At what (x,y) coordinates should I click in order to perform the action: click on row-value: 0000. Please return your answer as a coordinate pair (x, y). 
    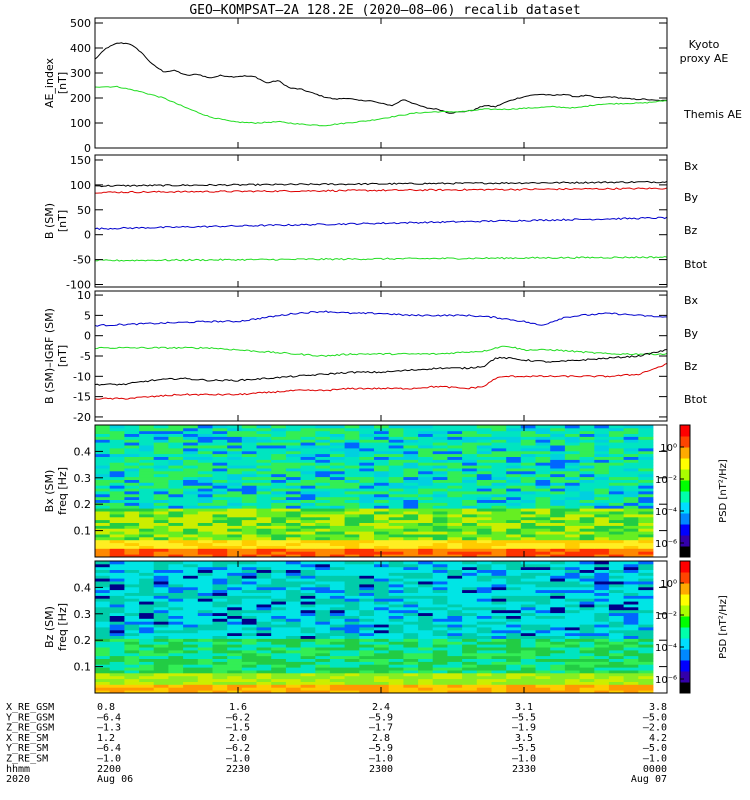
    Looking at the image, I should click on (655, 769).